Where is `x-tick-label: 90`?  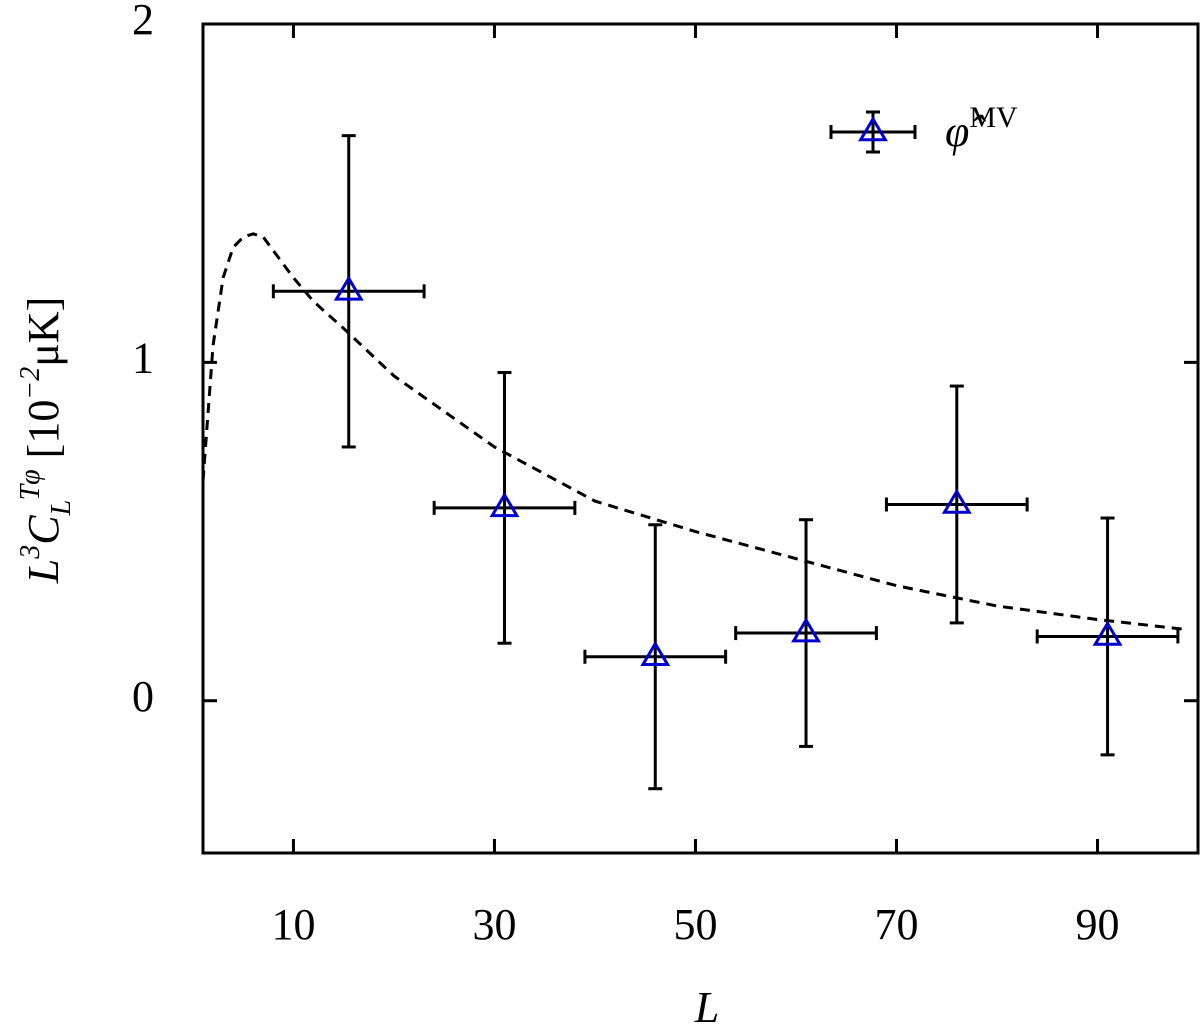
x-tick-label: 90 is located at coordinates (1097, 924).